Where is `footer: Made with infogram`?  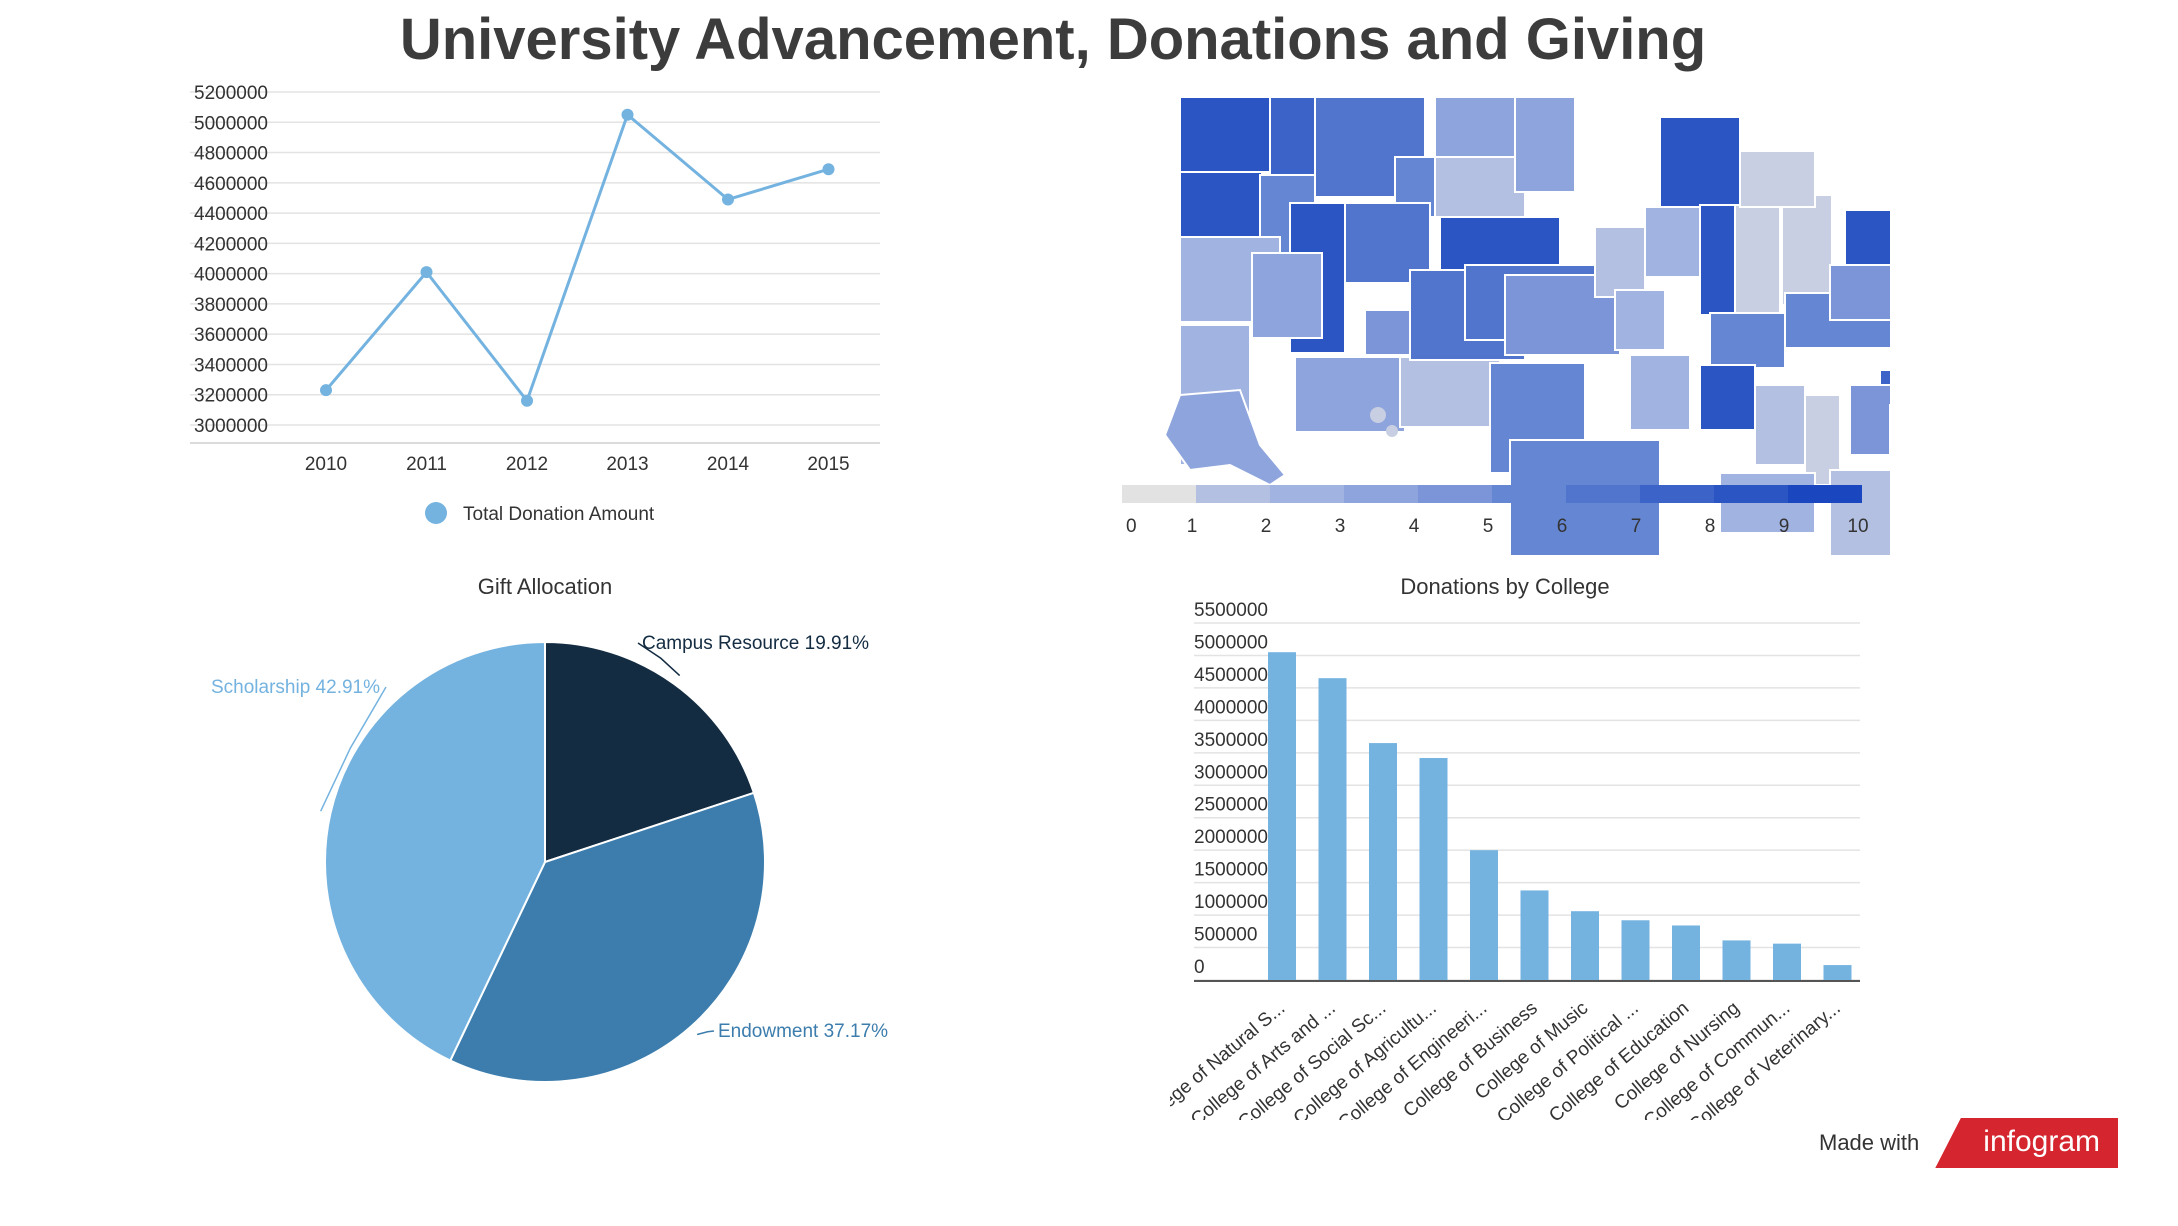
footer: Made with infogram is located at coordinates (1968, 1143).